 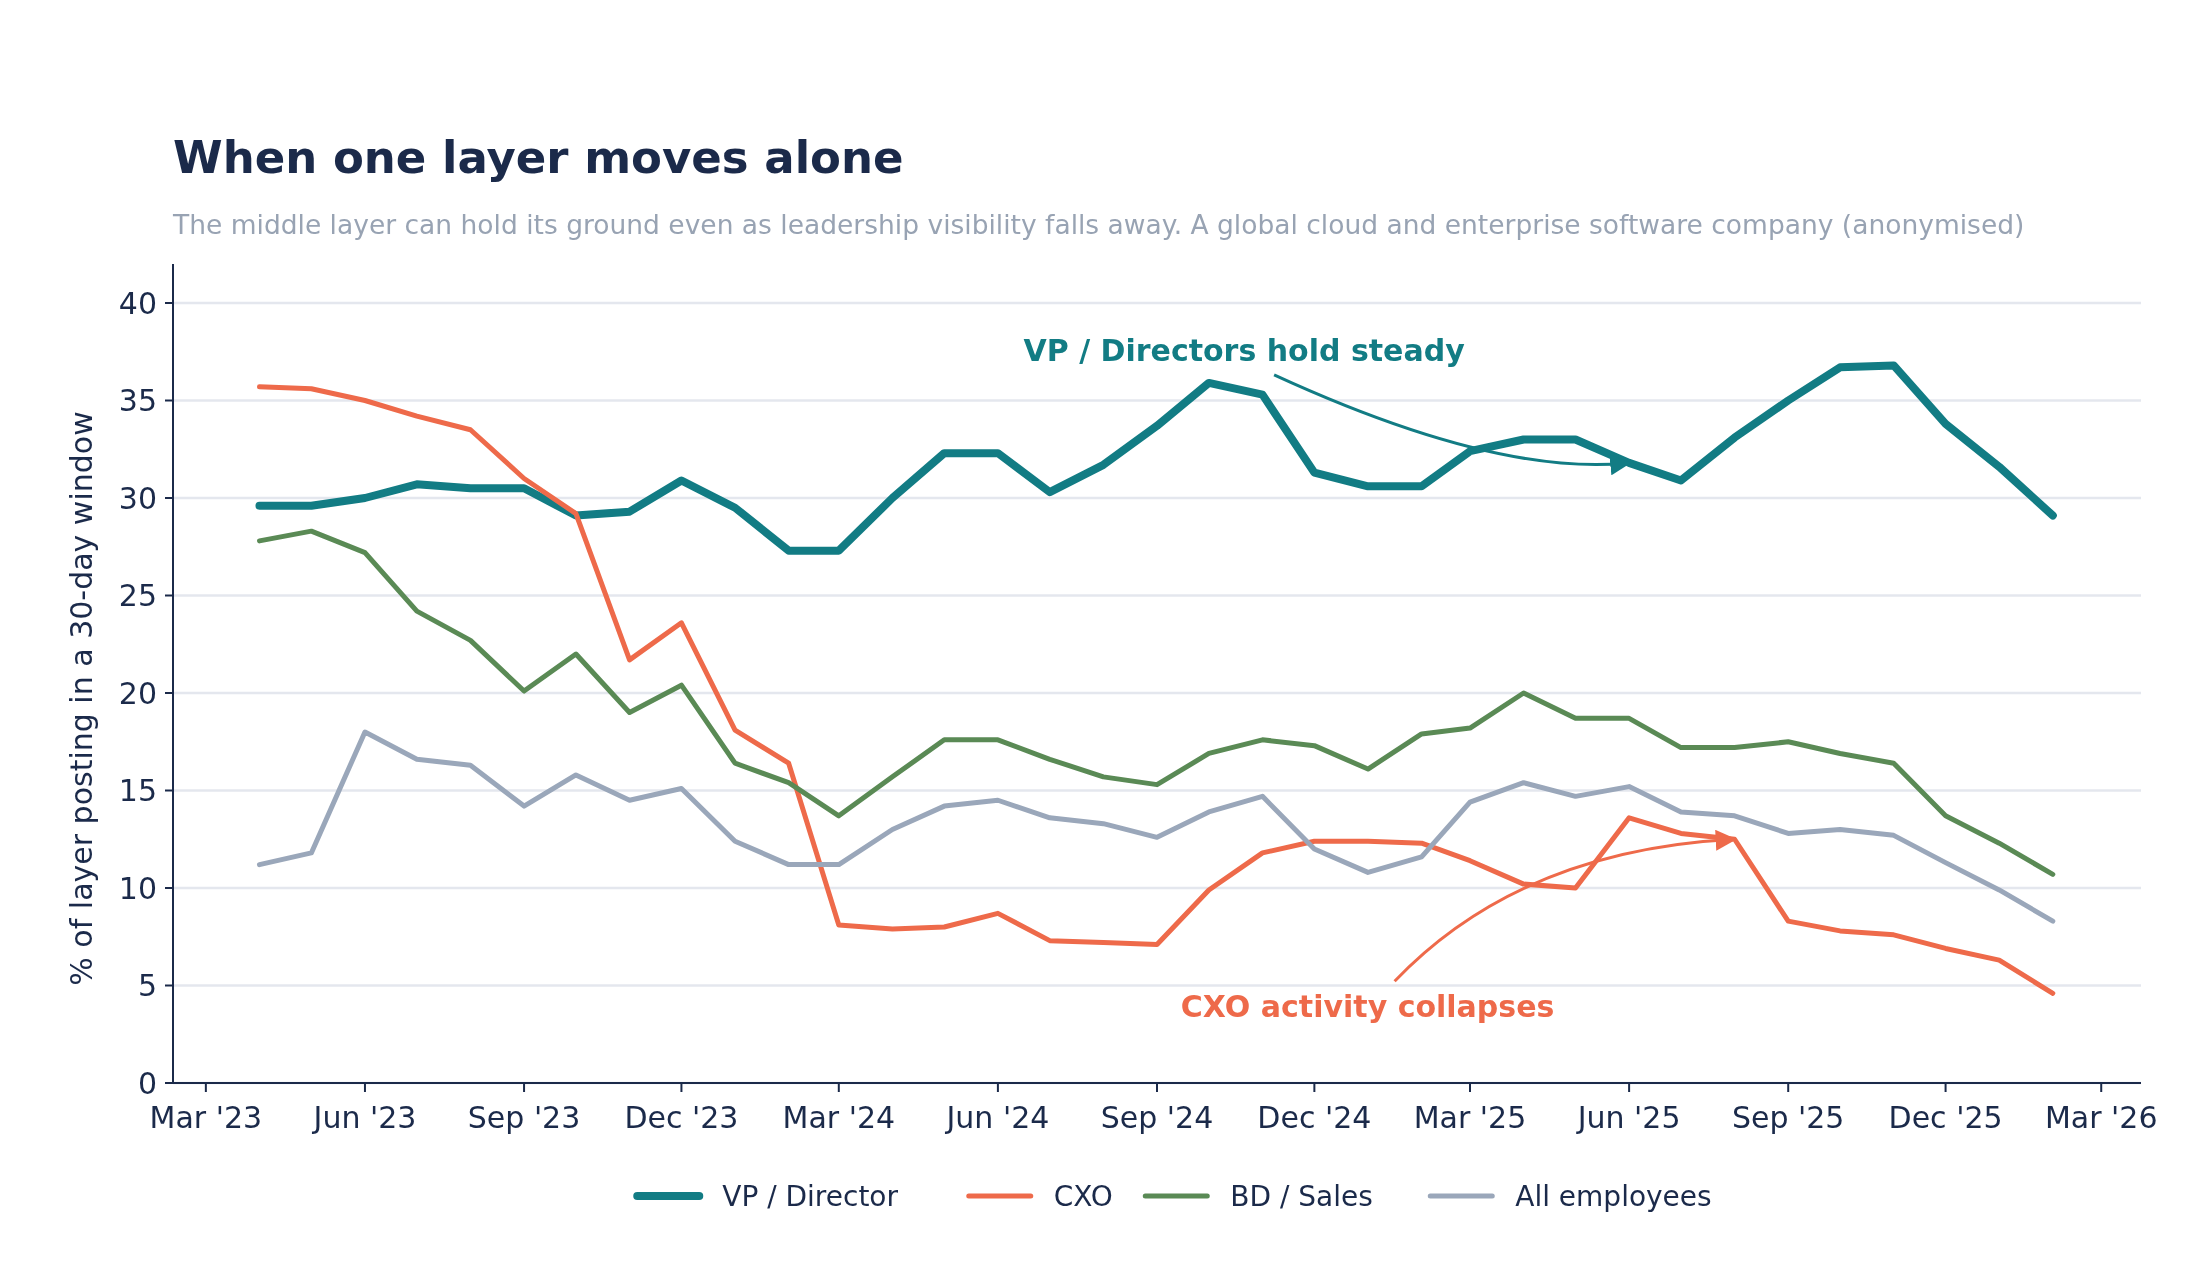 I want to click on x-tick-label: Dec '25, so click(x=1945, y=1117).